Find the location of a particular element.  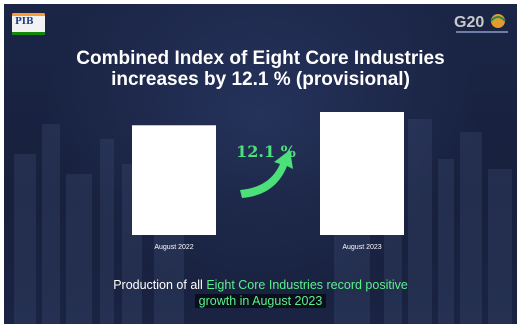

caption-line-2: growth in August 2023 is located at coordinates (260, 301).